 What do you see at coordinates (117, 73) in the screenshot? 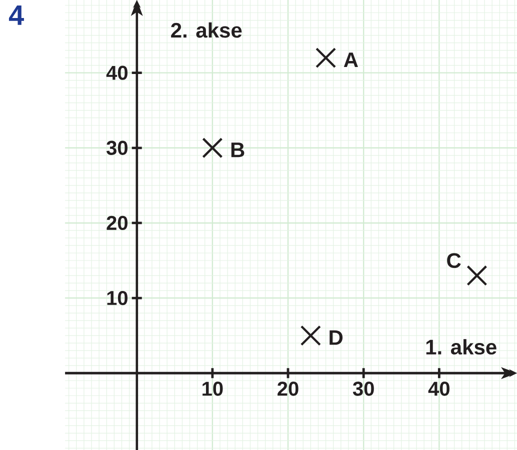
I see `y-tick-label: 40` at bounding box center [117, 73].